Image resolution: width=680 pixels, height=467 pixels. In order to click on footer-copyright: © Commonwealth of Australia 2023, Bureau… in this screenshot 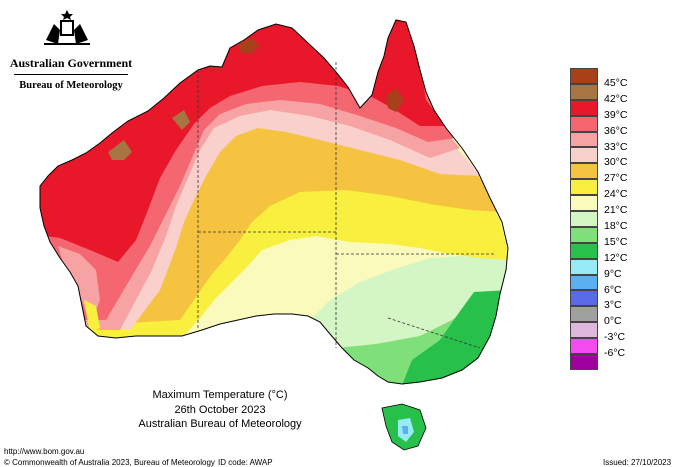, I will do `click(109, 462)`.